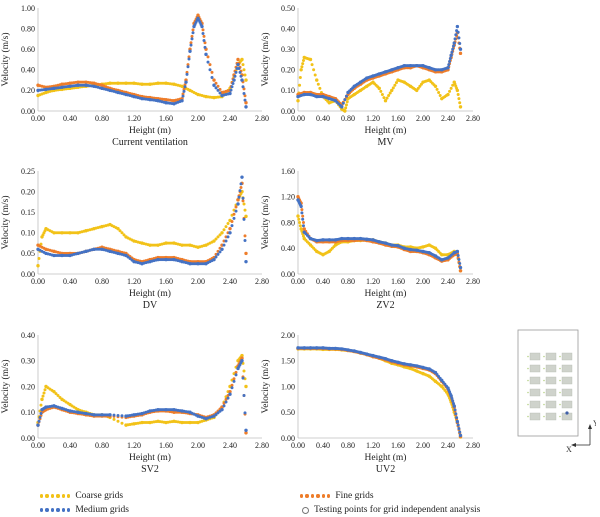 This screenshot has height=517, width=600. Describe the element at coordinates (28, 253) in the screenshot. I see `y-tick-label: 0.05` at that location.